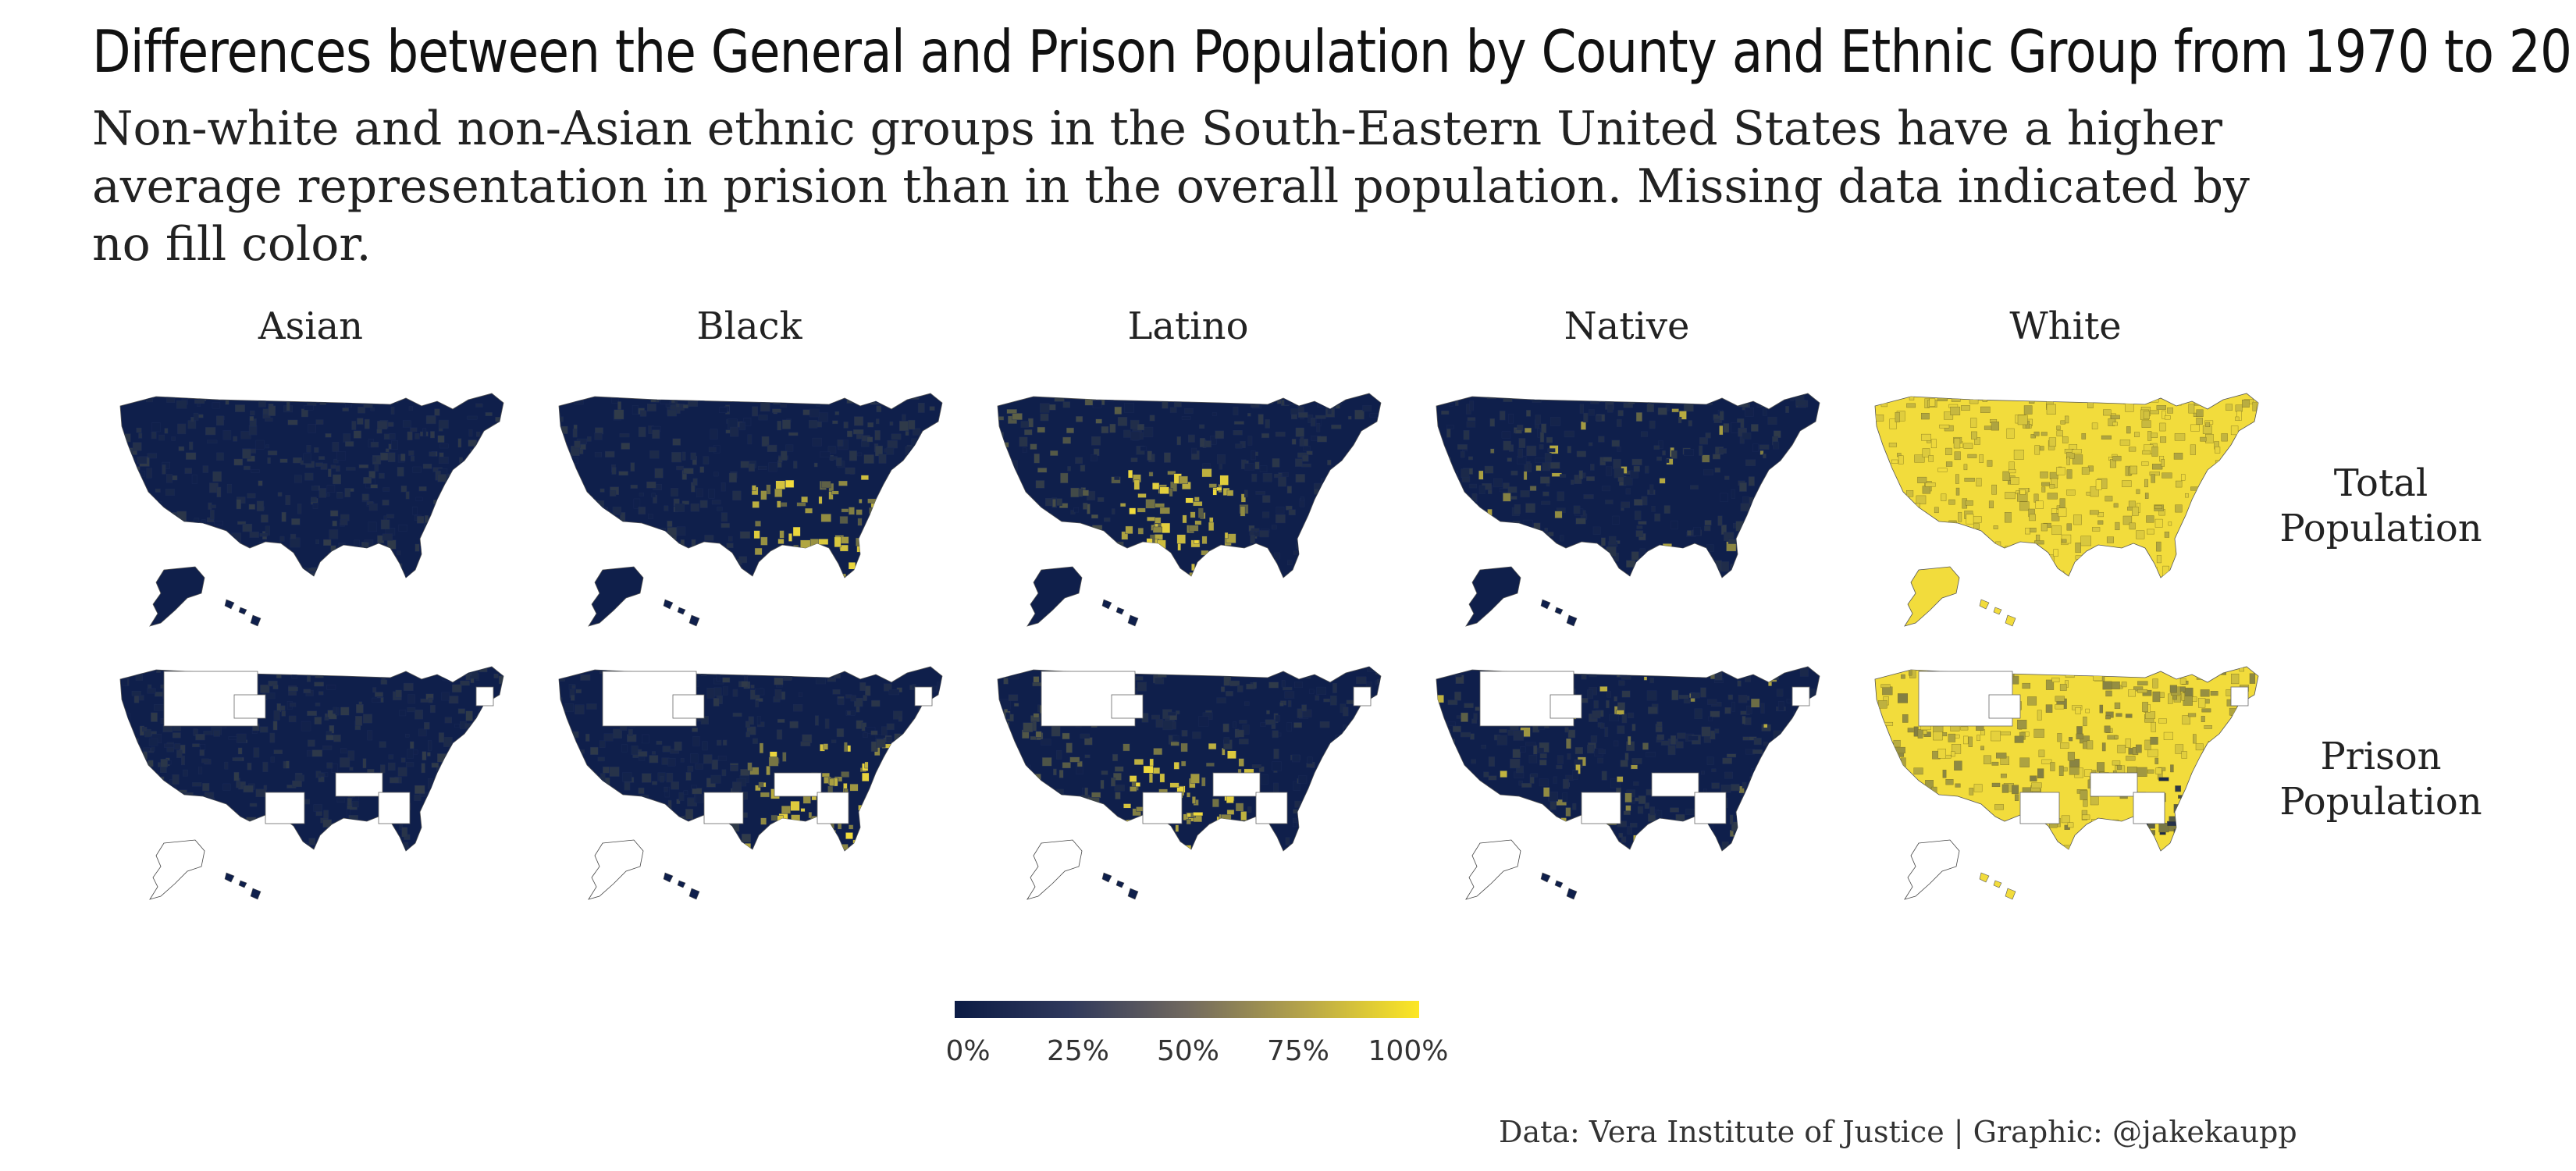 This screenshot has height=1171, width=2576. I want to click on legend-color-bar, so click(1187, 1009).